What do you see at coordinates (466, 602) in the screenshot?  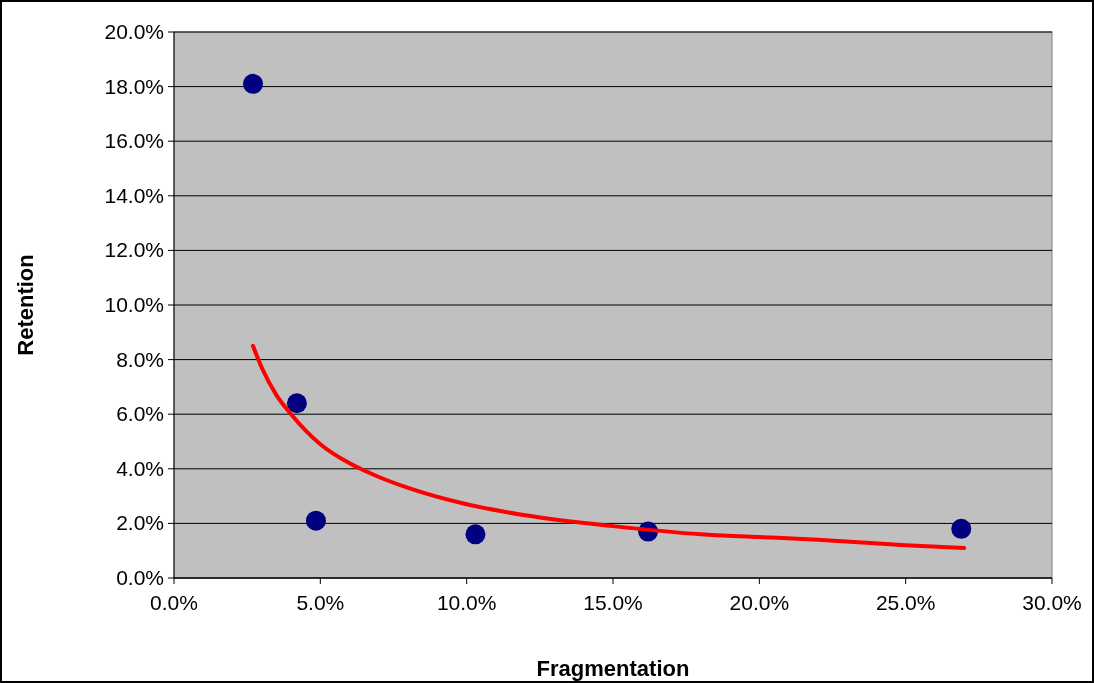 I see `x-tick-label: 10.0%` at bounding box center [466, 602].